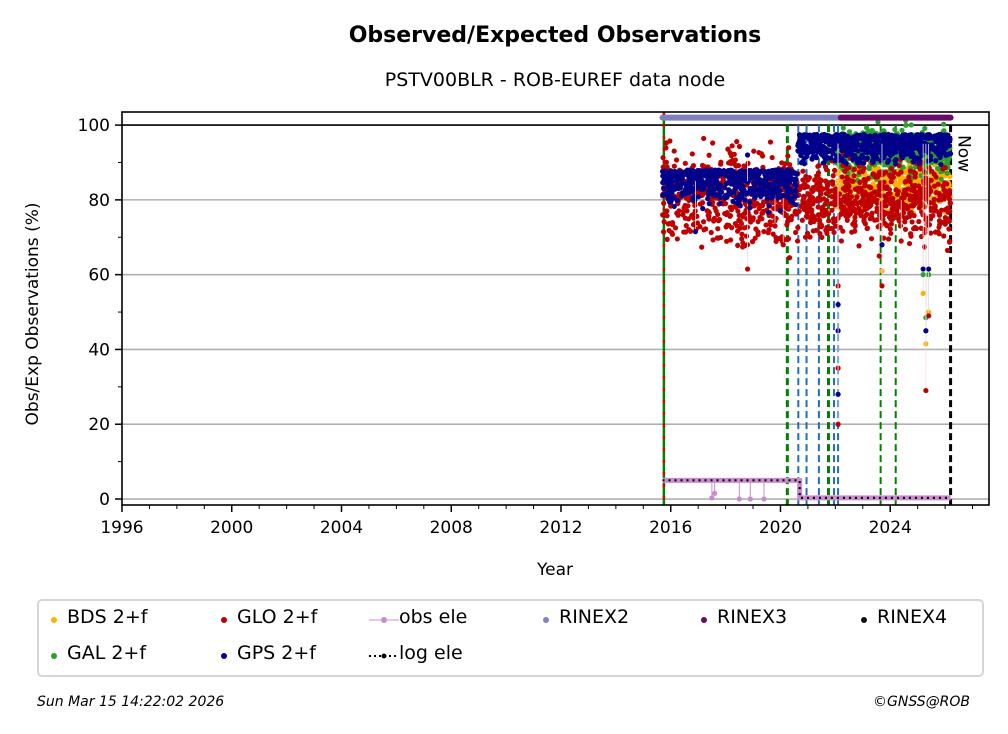 The width and height of the screenshot is (1008, 734). I want to click on timestamp: Sun Mar 15 14:22:02 2026, so click(131, 702).